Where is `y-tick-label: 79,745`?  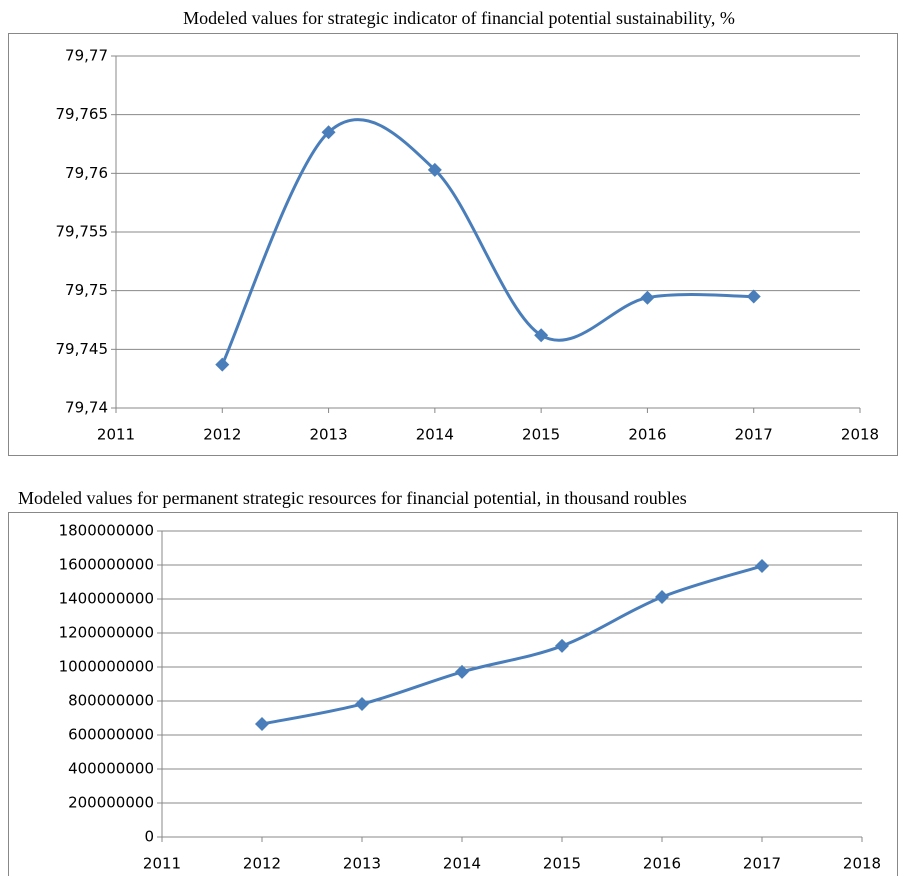 y-tick-label: 79,745 is located at coordinates (82, 349).